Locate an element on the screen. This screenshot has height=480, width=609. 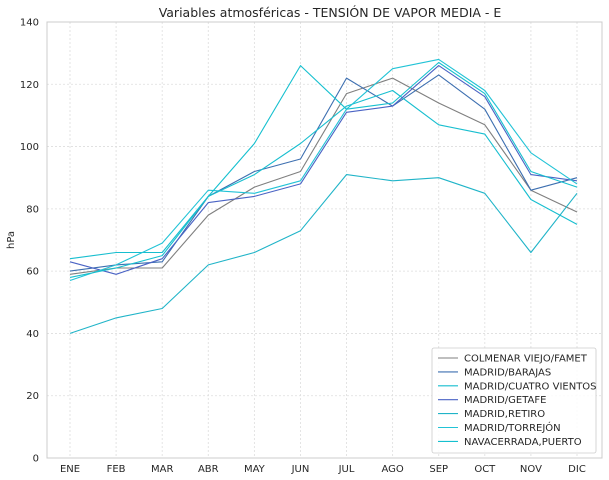
legend-label: NAVACERRADA,PUERTO is located at coordinates (523, 442).